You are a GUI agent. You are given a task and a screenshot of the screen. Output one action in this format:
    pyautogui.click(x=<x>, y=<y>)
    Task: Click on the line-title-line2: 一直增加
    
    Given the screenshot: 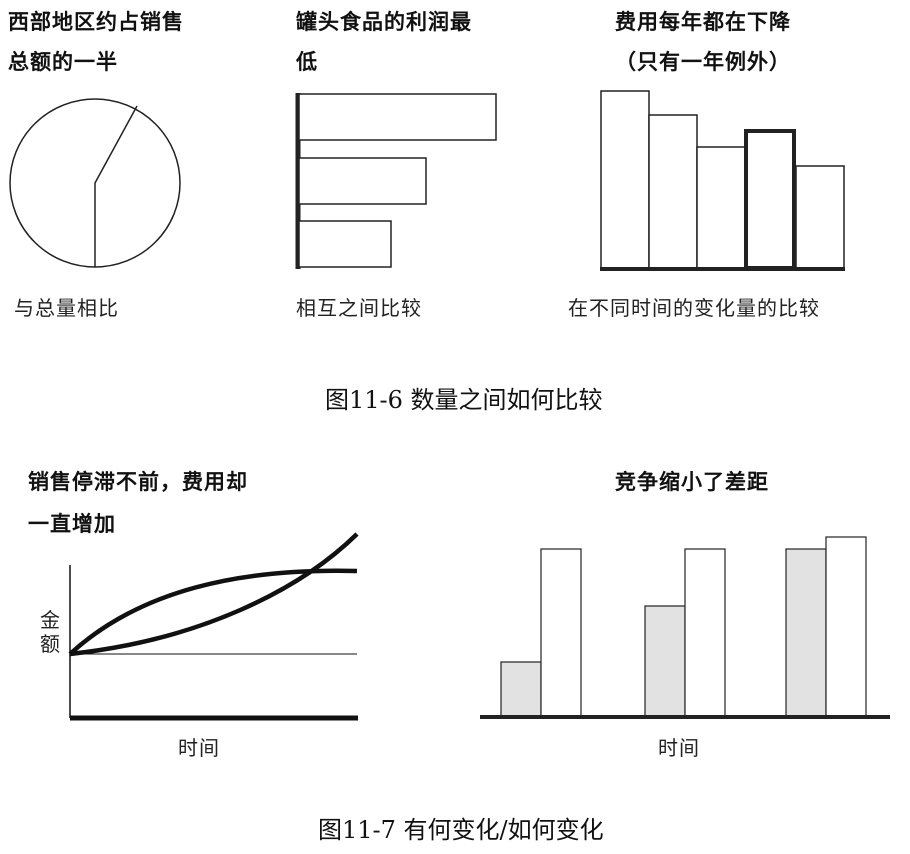 What is the action you would take?
    pyautogui.click(x=72, y=524)
    